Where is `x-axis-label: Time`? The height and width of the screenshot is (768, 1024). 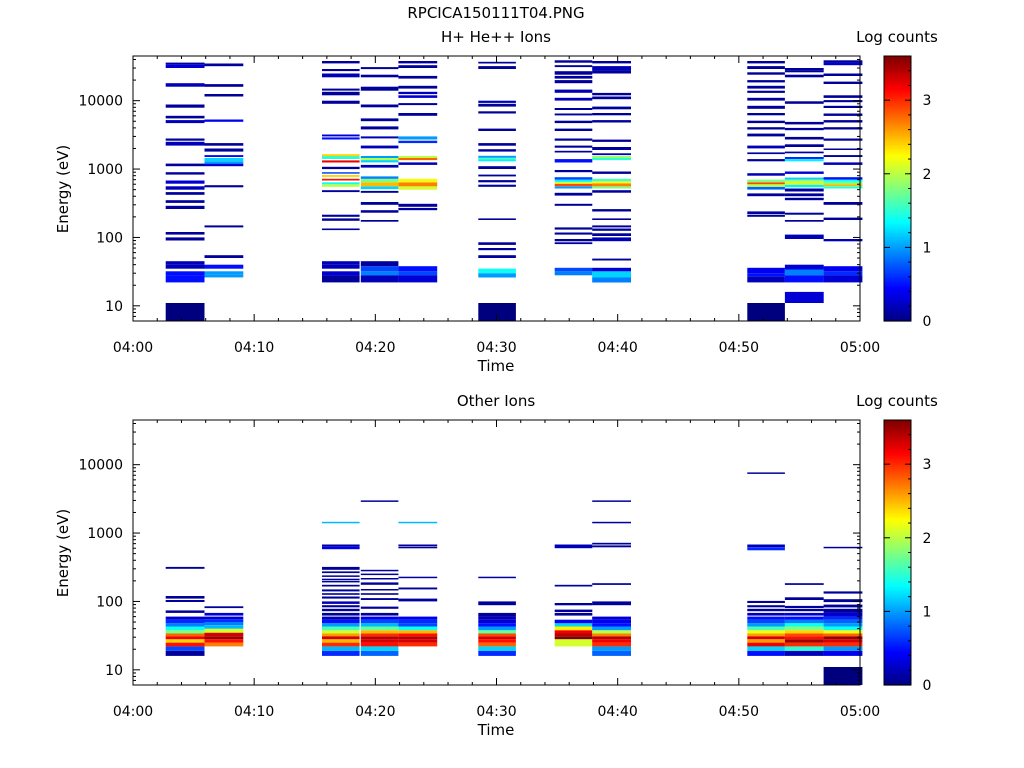 x-axis-label: Time is located at coordinates (496, 730).